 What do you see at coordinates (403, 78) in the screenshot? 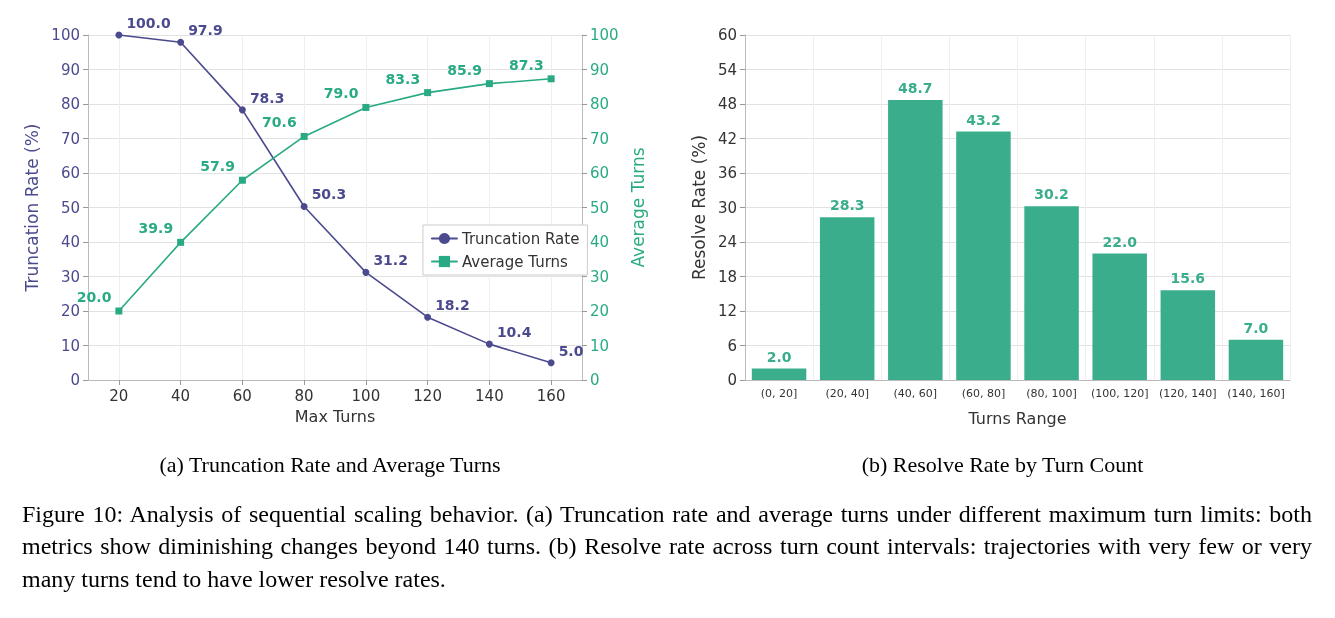
I see `data-label: 83.3` at bounding box center [403, 78].